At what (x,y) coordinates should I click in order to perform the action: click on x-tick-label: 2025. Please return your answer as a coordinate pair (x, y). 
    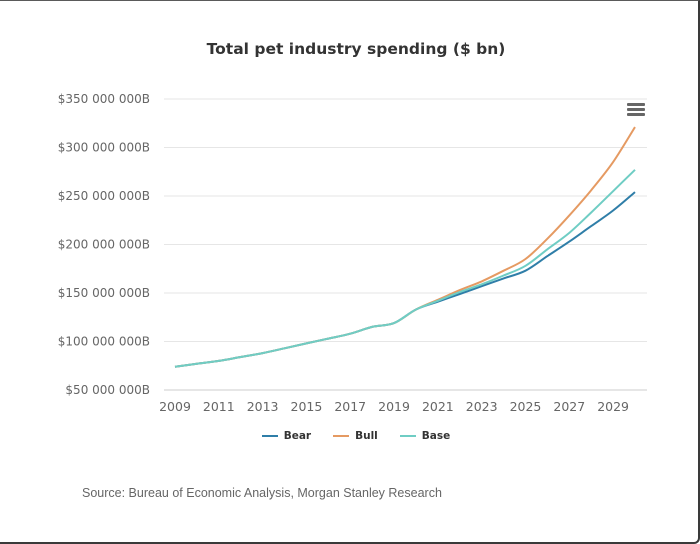
    Looking at the image, I should click on (526, 406).